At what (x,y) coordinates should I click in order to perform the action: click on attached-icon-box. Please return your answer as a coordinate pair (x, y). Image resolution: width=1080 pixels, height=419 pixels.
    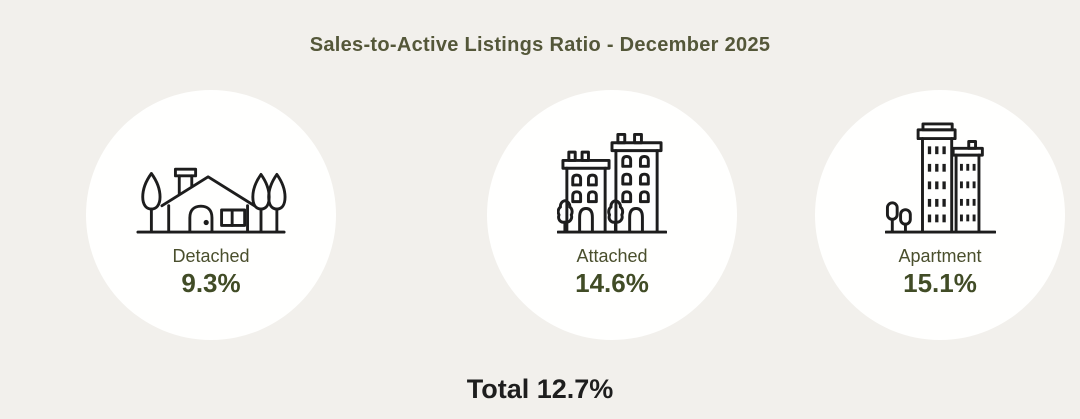
    Looking at the image, I should click on (612, 177).